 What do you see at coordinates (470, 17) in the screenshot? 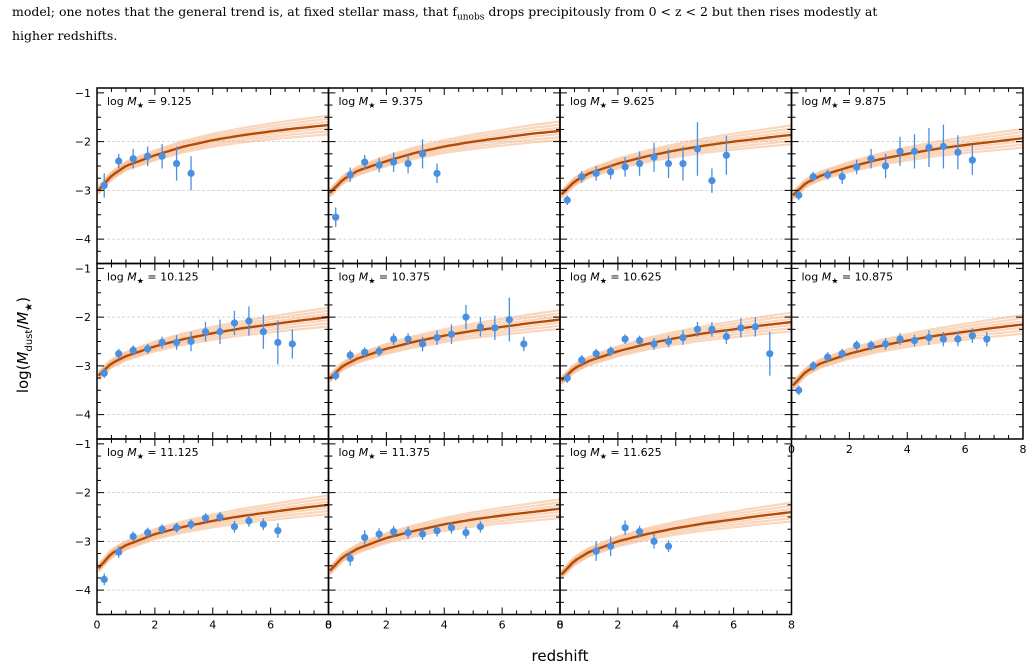
I see `caption-subscript: unobs` at bounding box center [470, 17].